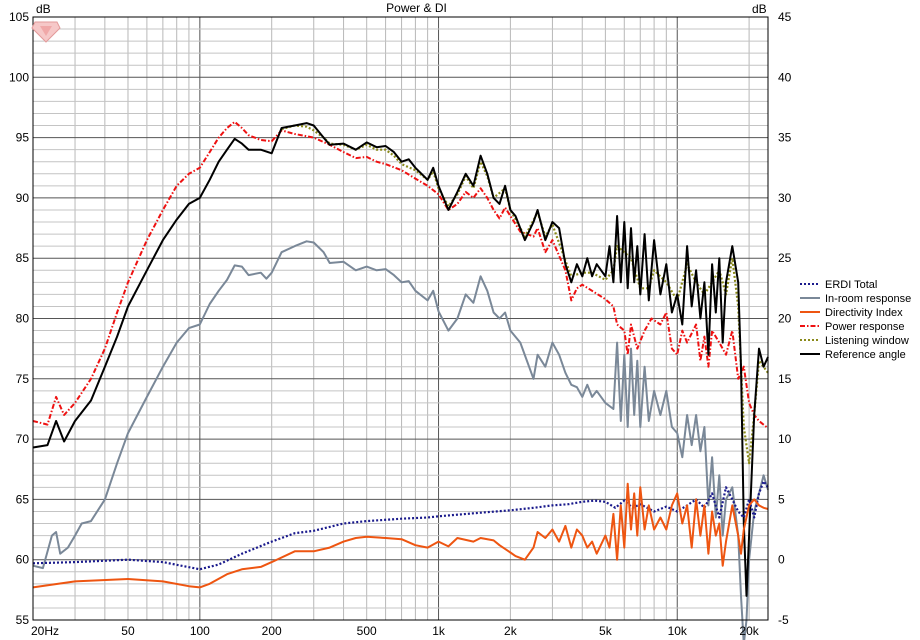 The height and width of the screenshot is (640, 920). What do you see at coordinates (46, 32) in the screenshot?
I see `gem-logo-icon` at bounding box center [46, 32].